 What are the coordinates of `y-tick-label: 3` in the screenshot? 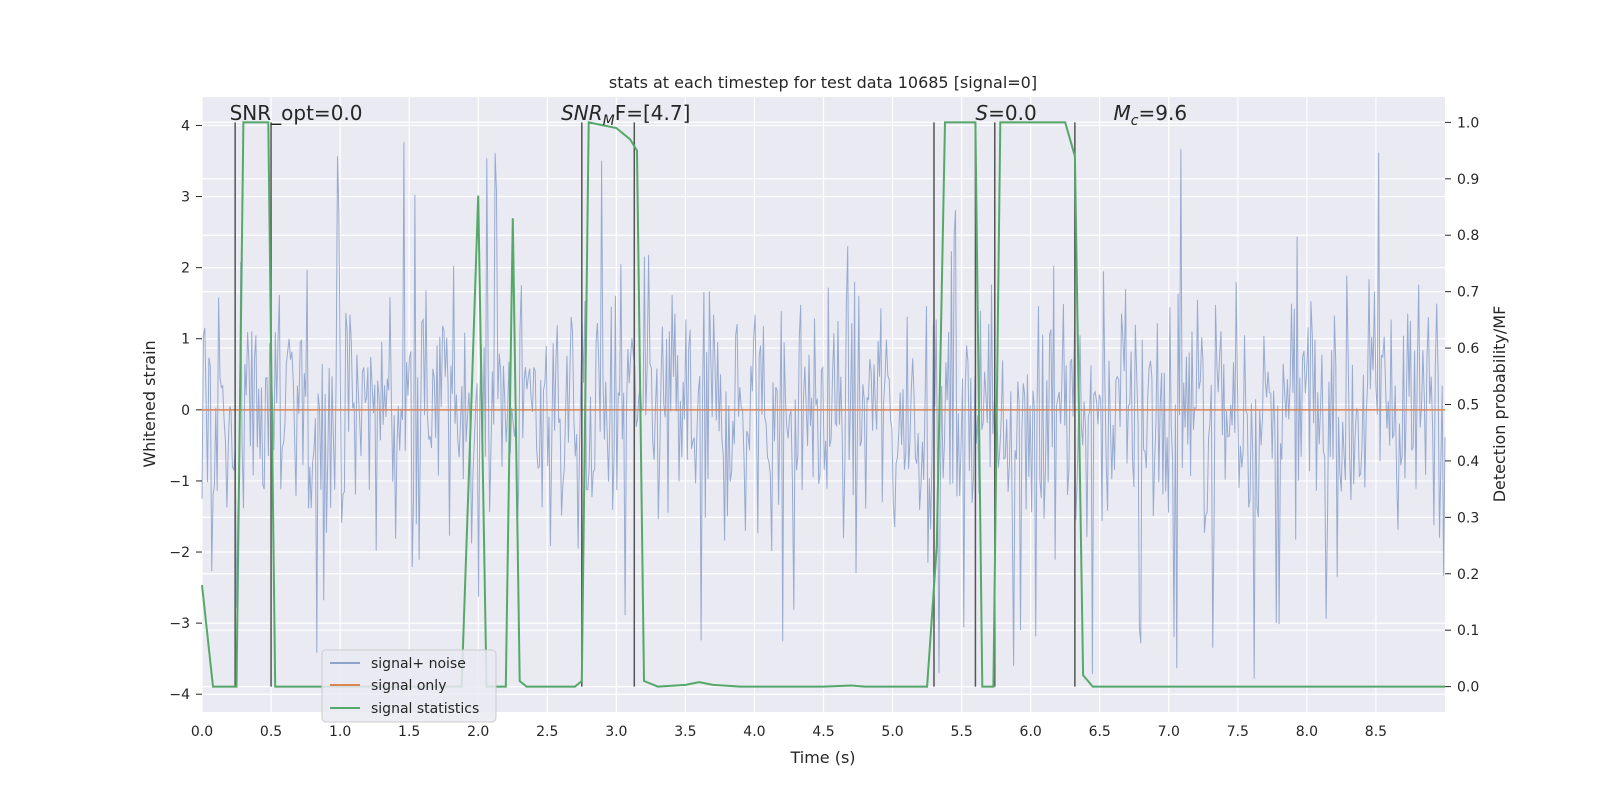 It's located at (185, 198).